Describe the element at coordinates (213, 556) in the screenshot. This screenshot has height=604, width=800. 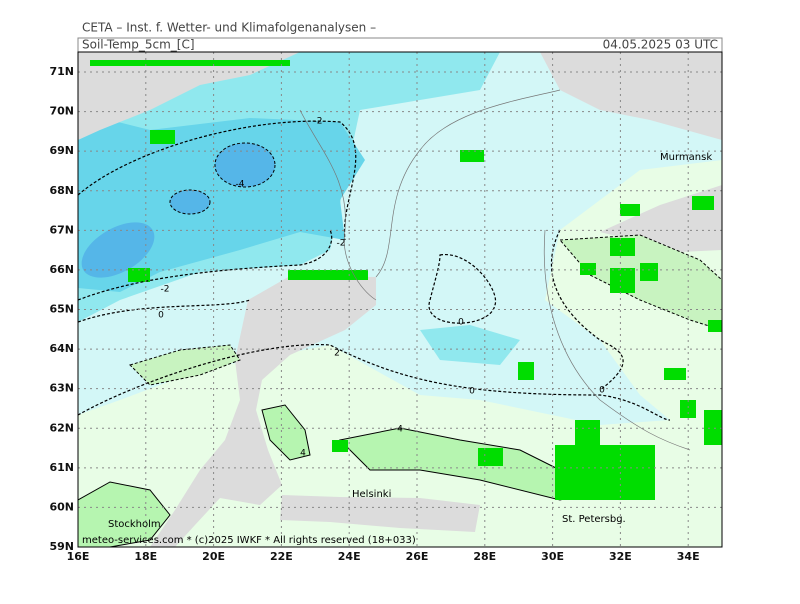
I see `lon-label: 20E` at that location.